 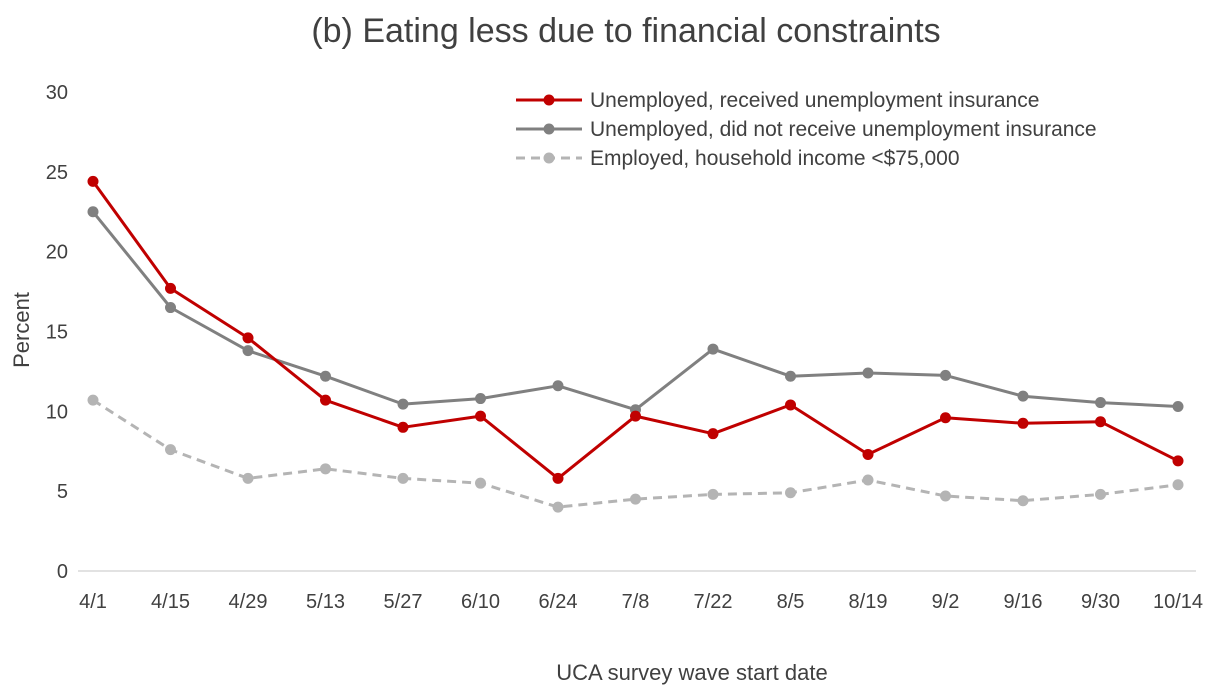 What do you see at coordinates (1023, 602) in the screenshot?
I see `x-tick-label: 9/16` at bounding box center [1023, 602].